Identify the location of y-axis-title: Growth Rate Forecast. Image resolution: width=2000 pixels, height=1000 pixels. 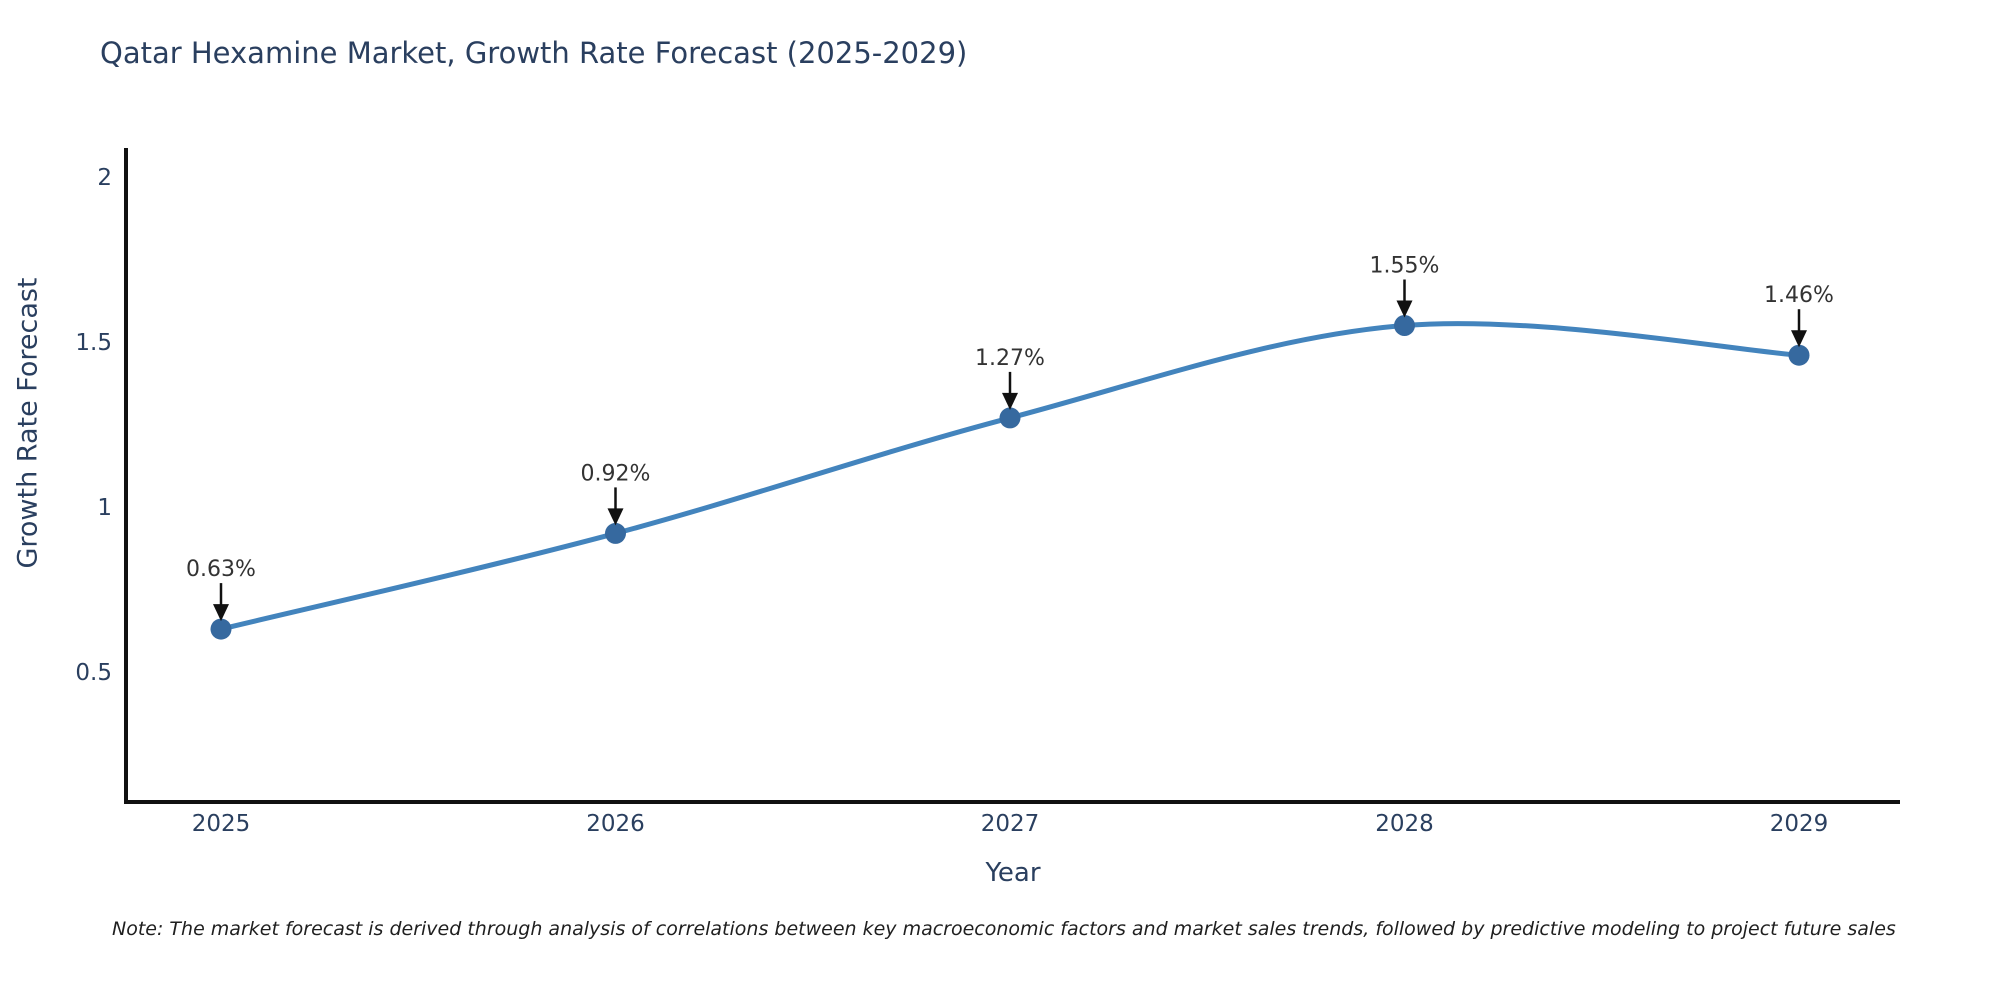
(28, 423).